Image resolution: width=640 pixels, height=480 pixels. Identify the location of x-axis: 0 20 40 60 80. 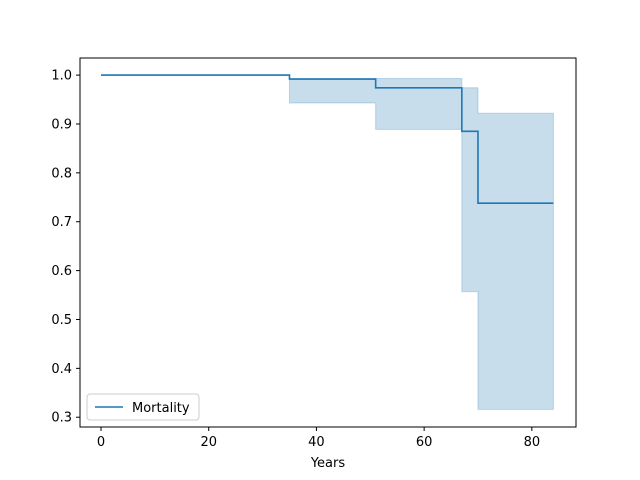
(318, 438).